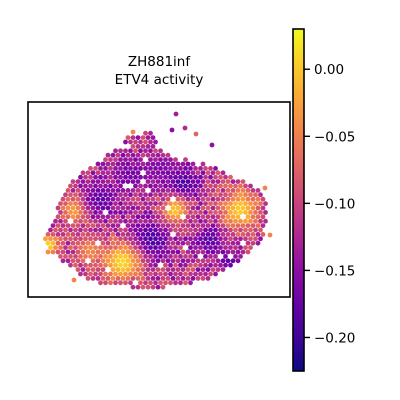  I want to click on chart-title-line-2: ETV4 activity, so click(159, 80).